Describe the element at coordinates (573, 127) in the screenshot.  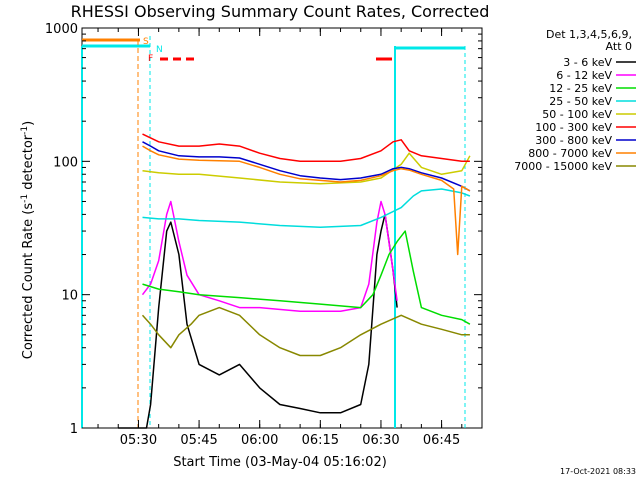
I see `legend-label-5: 100 - 300 keV` at that location.